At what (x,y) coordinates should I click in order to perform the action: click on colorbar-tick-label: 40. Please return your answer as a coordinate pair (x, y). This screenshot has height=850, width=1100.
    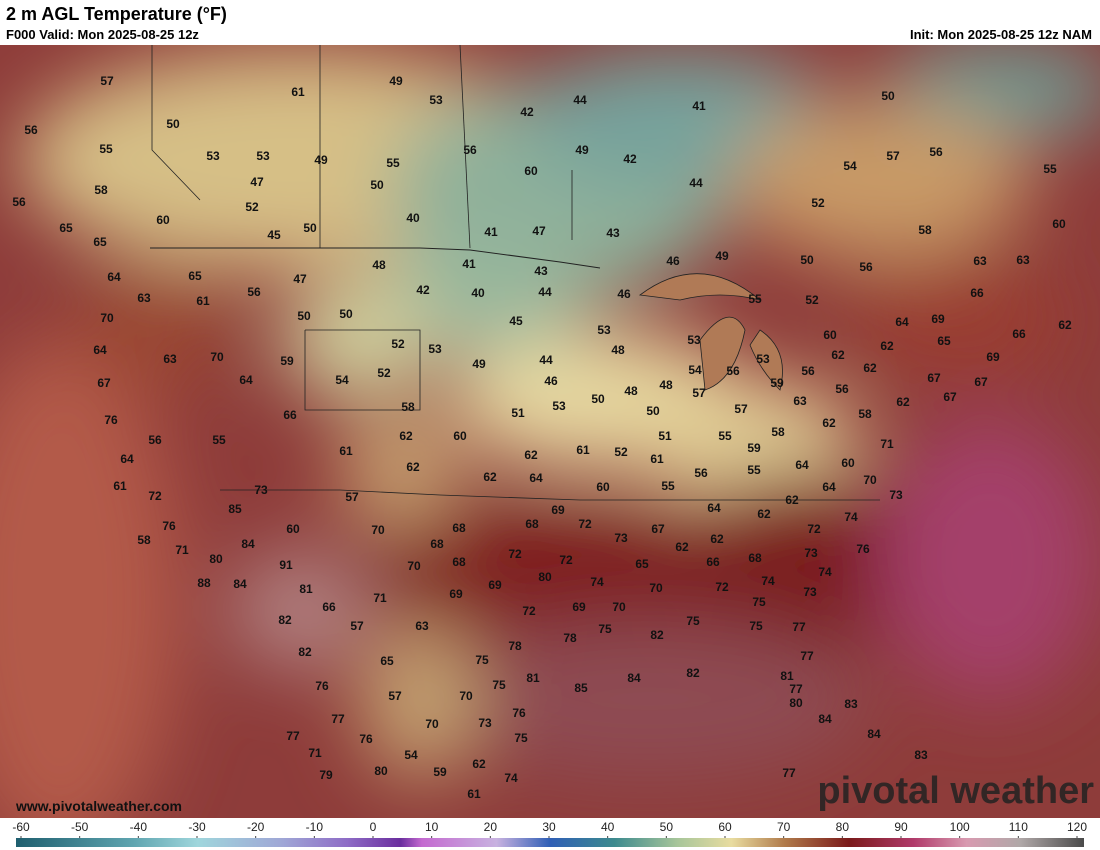
    Looking at the image, I should click on (608, 827).